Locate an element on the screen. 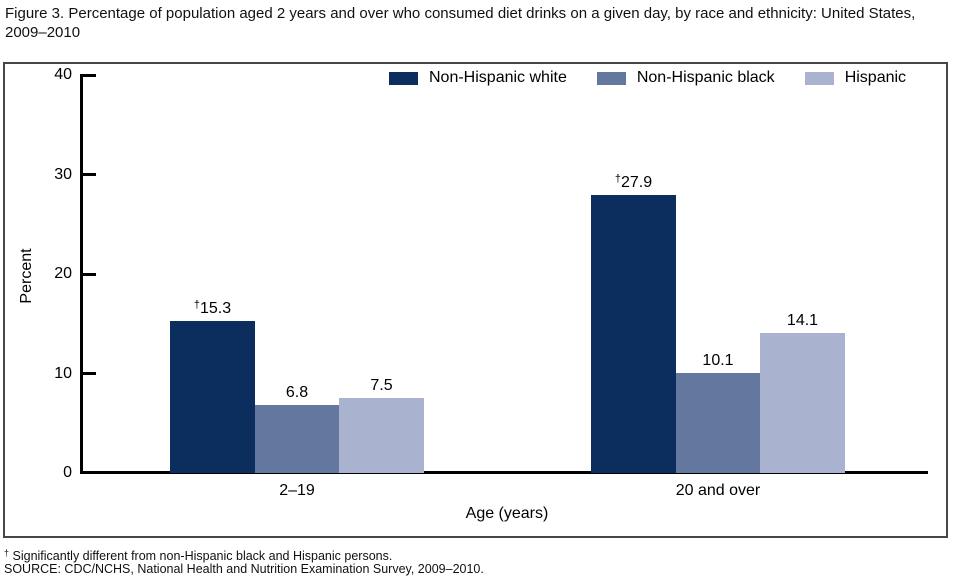 The image size is (960, 578). legend-swatch-non-hispanic-white is located at coordinates (403, 78).